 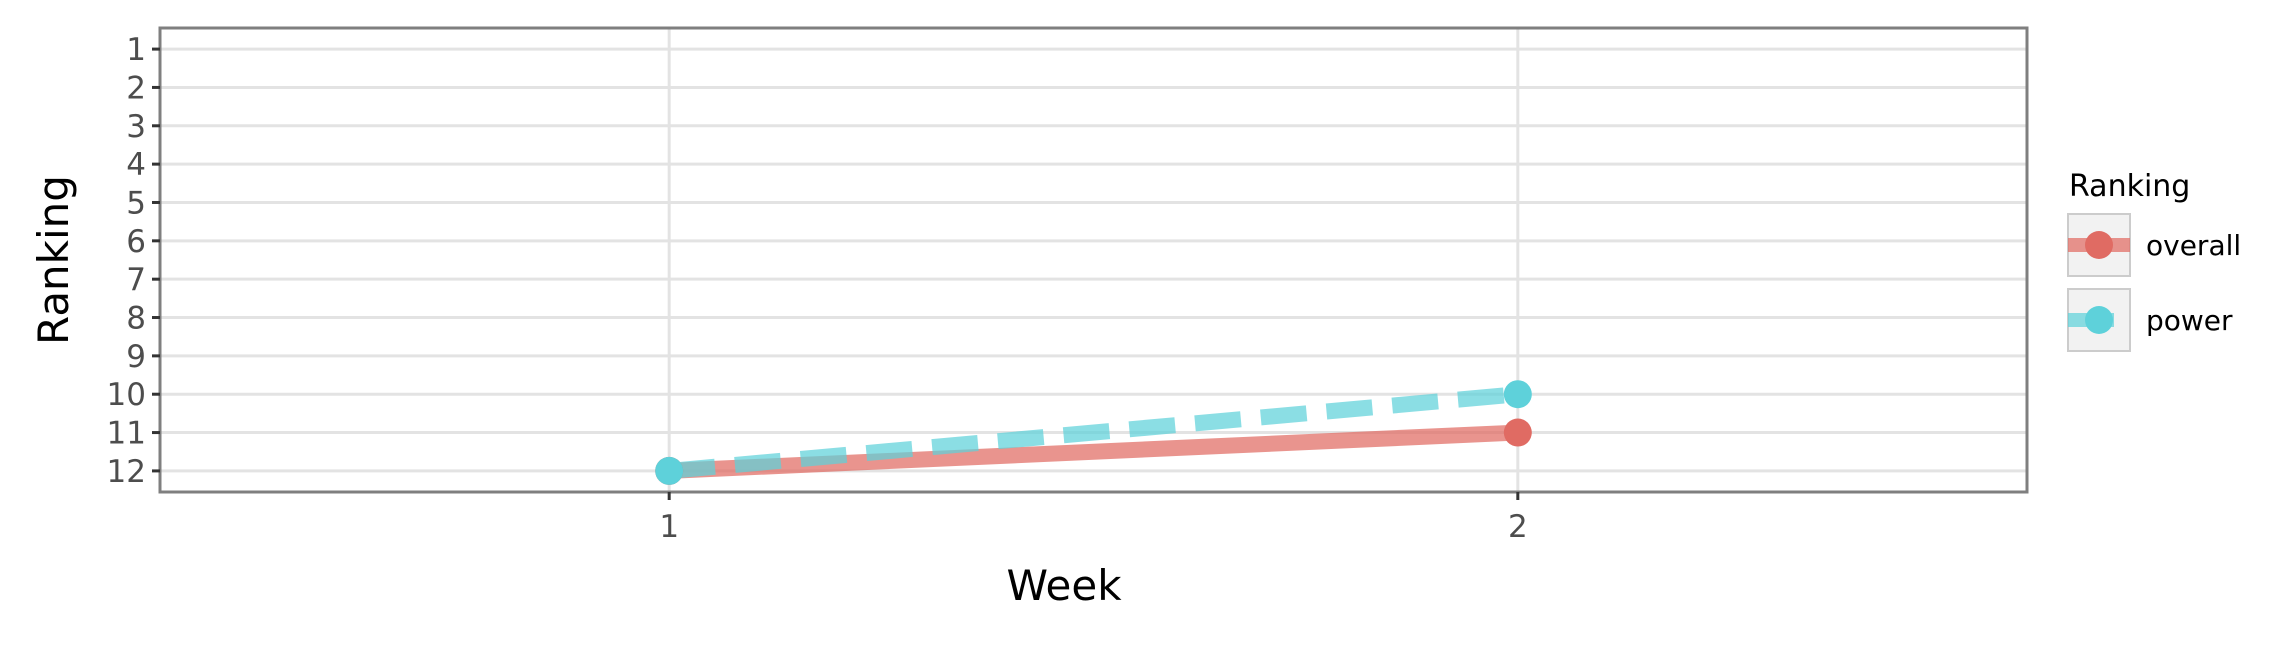 What do you see at coordinates (1518, 527) in the screenshot?
I see `x-tick-label: 2` at bounding box center [1518, 527].